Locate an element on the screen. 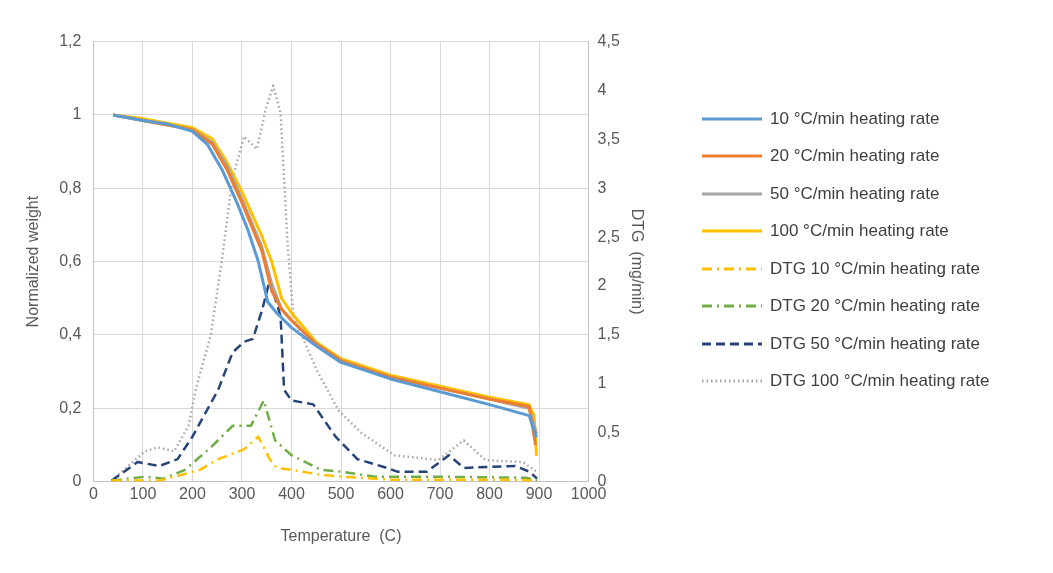 The width and height of the screenshot is (1053, 573). y2-tick-label: 4 is located at coordinates (602, 89).